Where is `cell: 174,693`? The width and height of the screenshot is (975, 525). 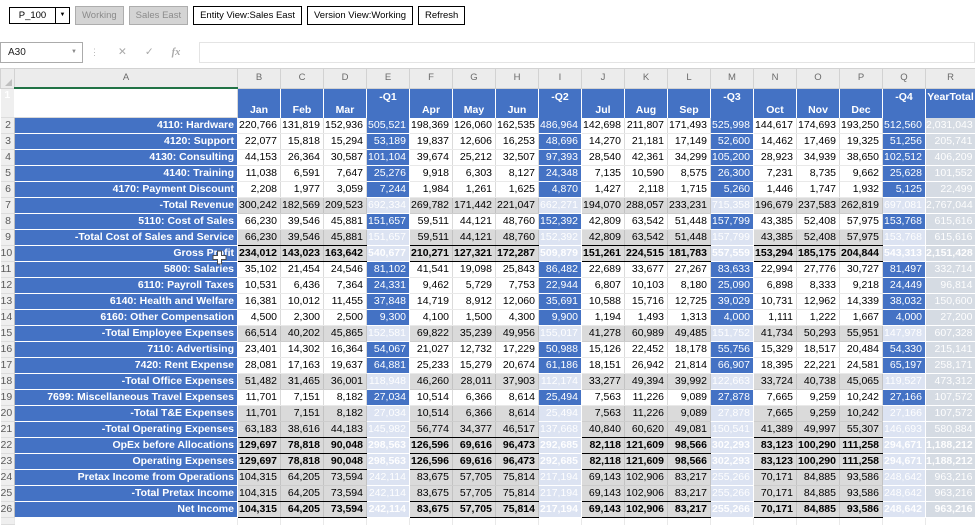 cell: 174,693 is located at coordinates (818, 126).